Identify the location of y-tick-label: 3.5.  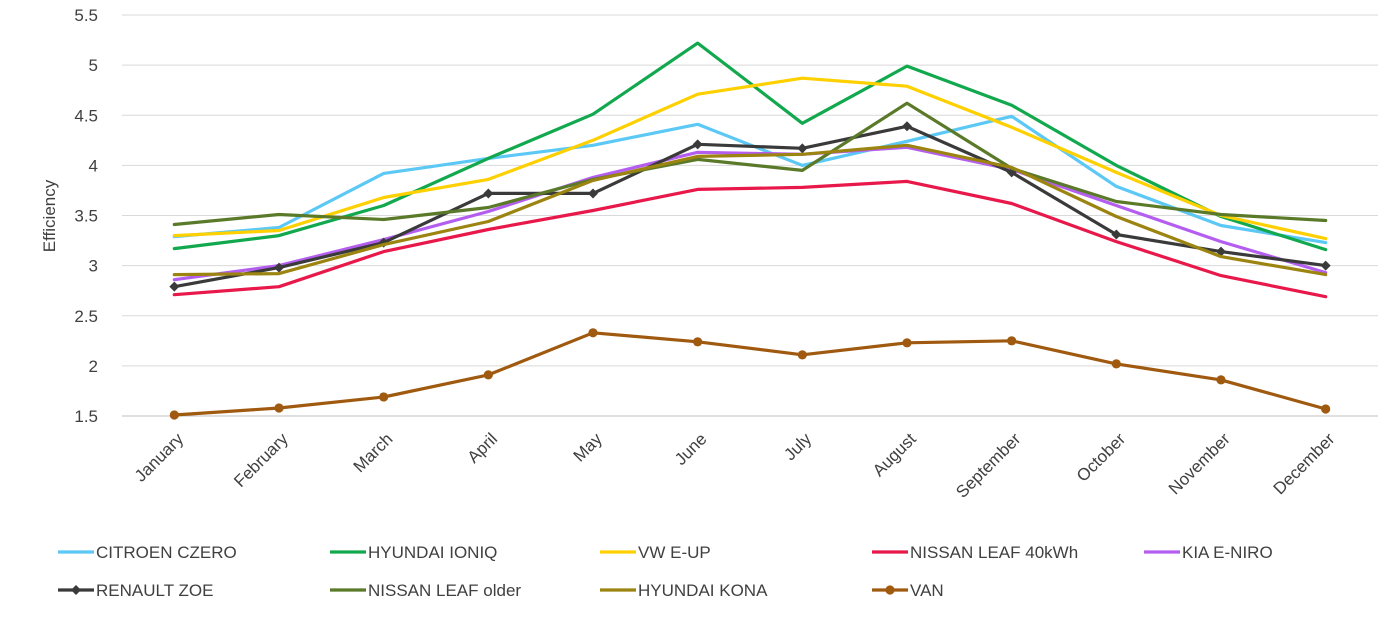
(86, 216).